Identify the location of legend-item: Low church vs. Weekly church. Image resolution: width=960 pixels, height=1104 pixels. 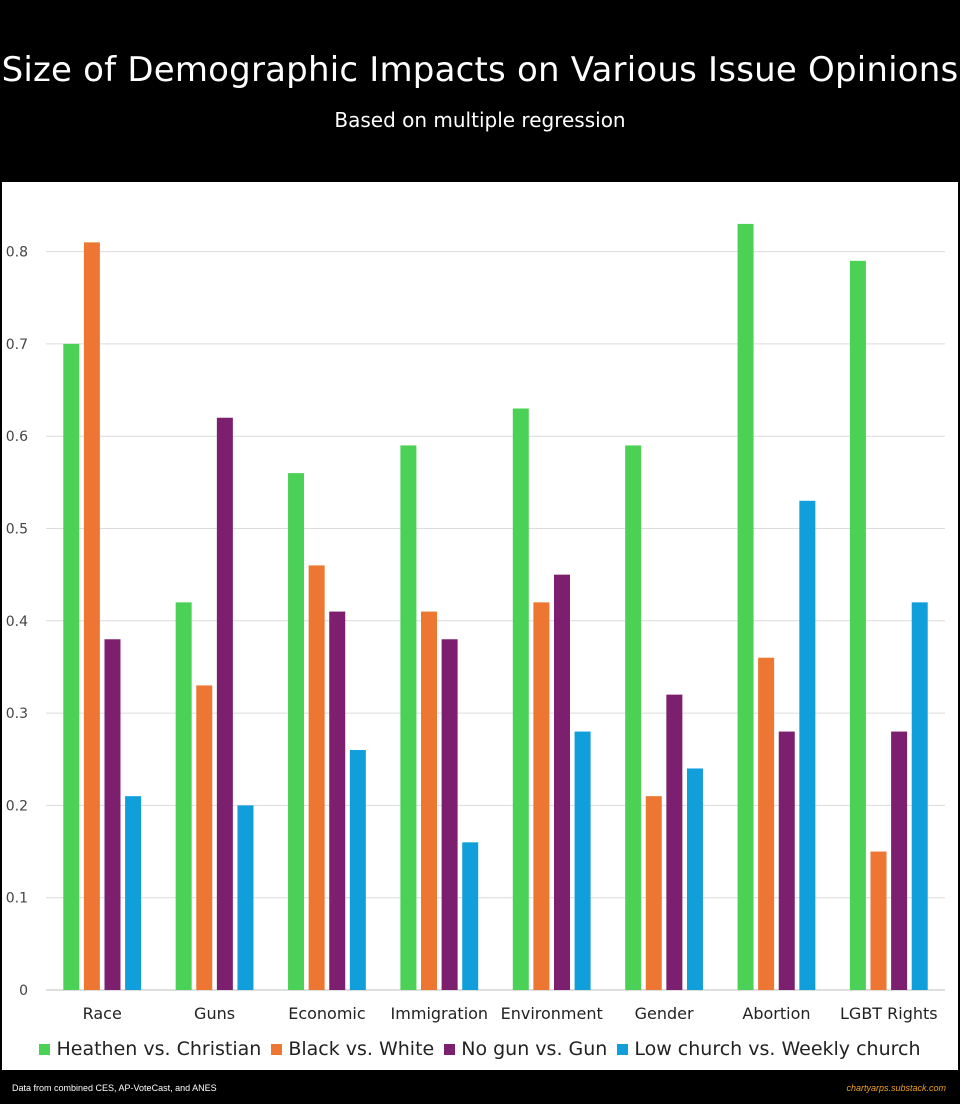
(769, 1049).